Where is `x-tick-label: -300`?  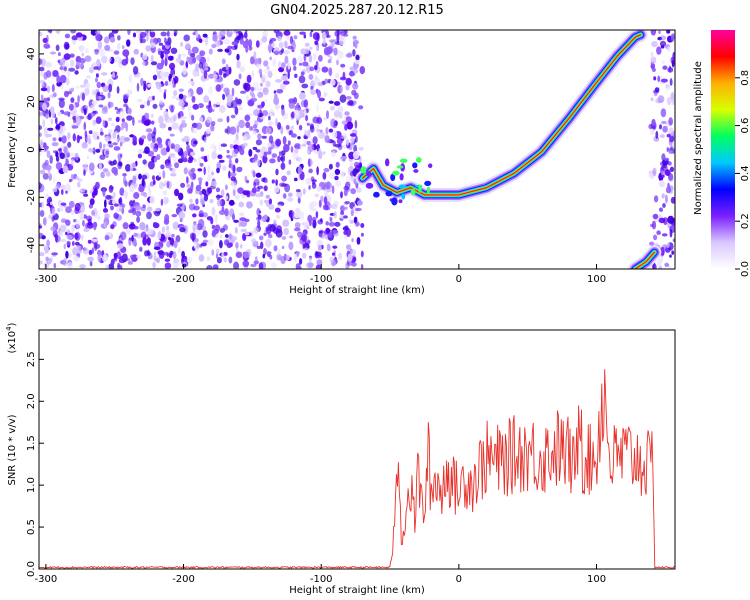 x-tick-label: -300 is located at coordinates (46, 579).